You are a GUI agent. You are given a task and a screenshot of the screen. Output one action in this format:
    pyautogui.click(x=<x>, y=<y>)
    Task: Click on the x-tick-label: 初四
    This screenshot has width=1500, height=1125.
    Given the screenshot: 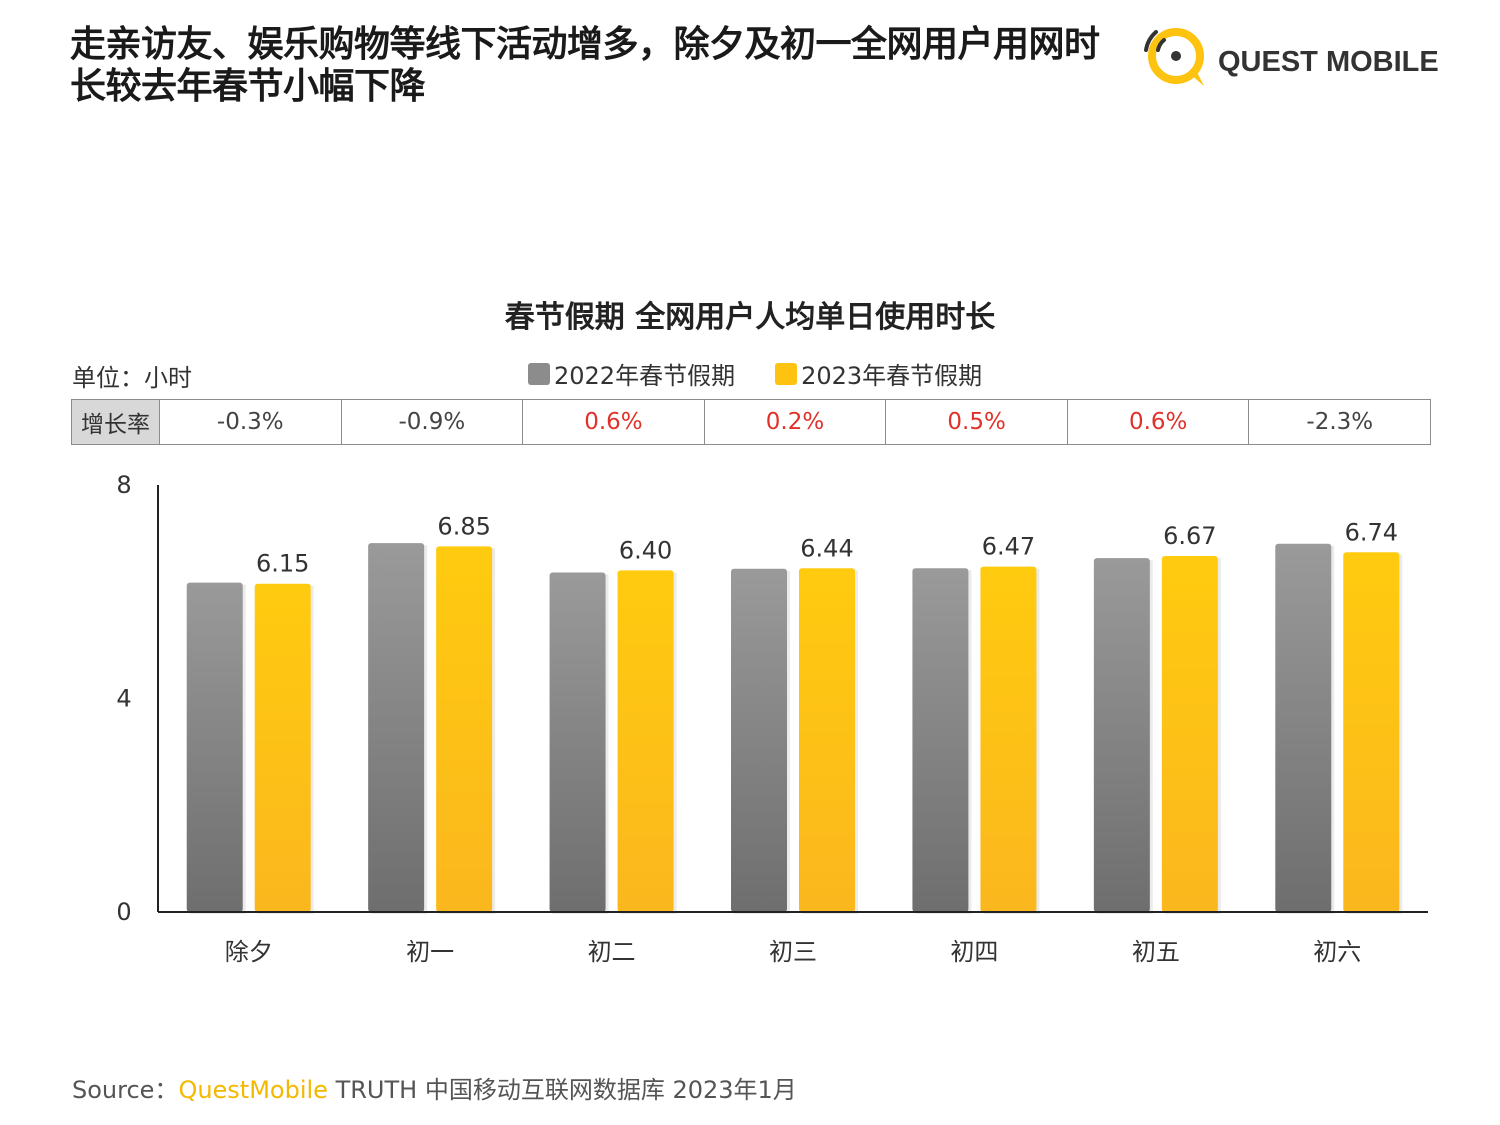 What is the action you would take?
    pyautogui.click(x=974, y=952)
    